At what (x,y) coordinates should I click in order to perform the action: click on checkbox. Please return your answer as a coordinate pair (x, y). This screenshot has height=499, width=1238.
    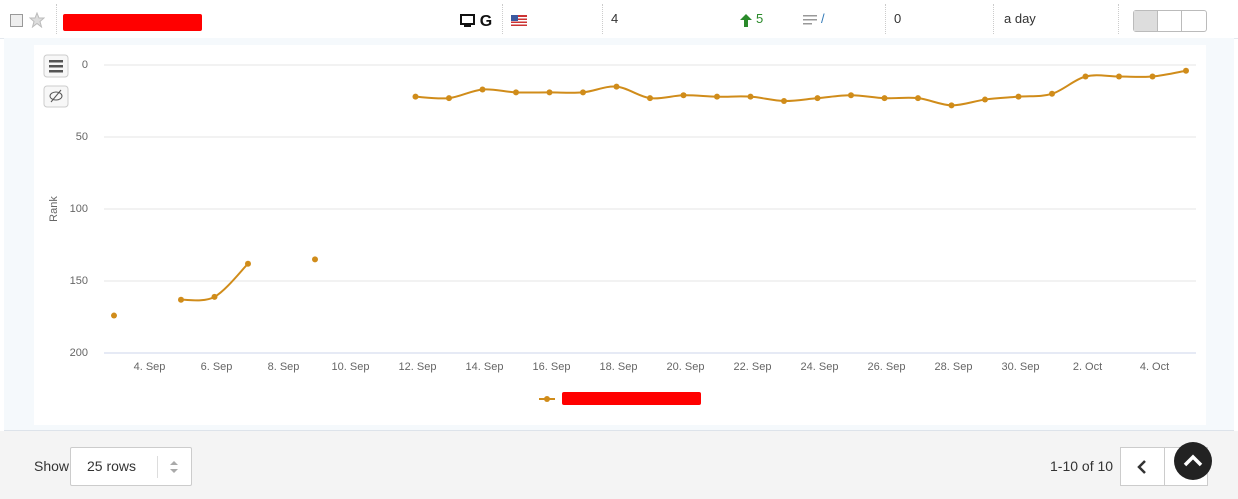
    Looking at the image, I should click on (16, 20).